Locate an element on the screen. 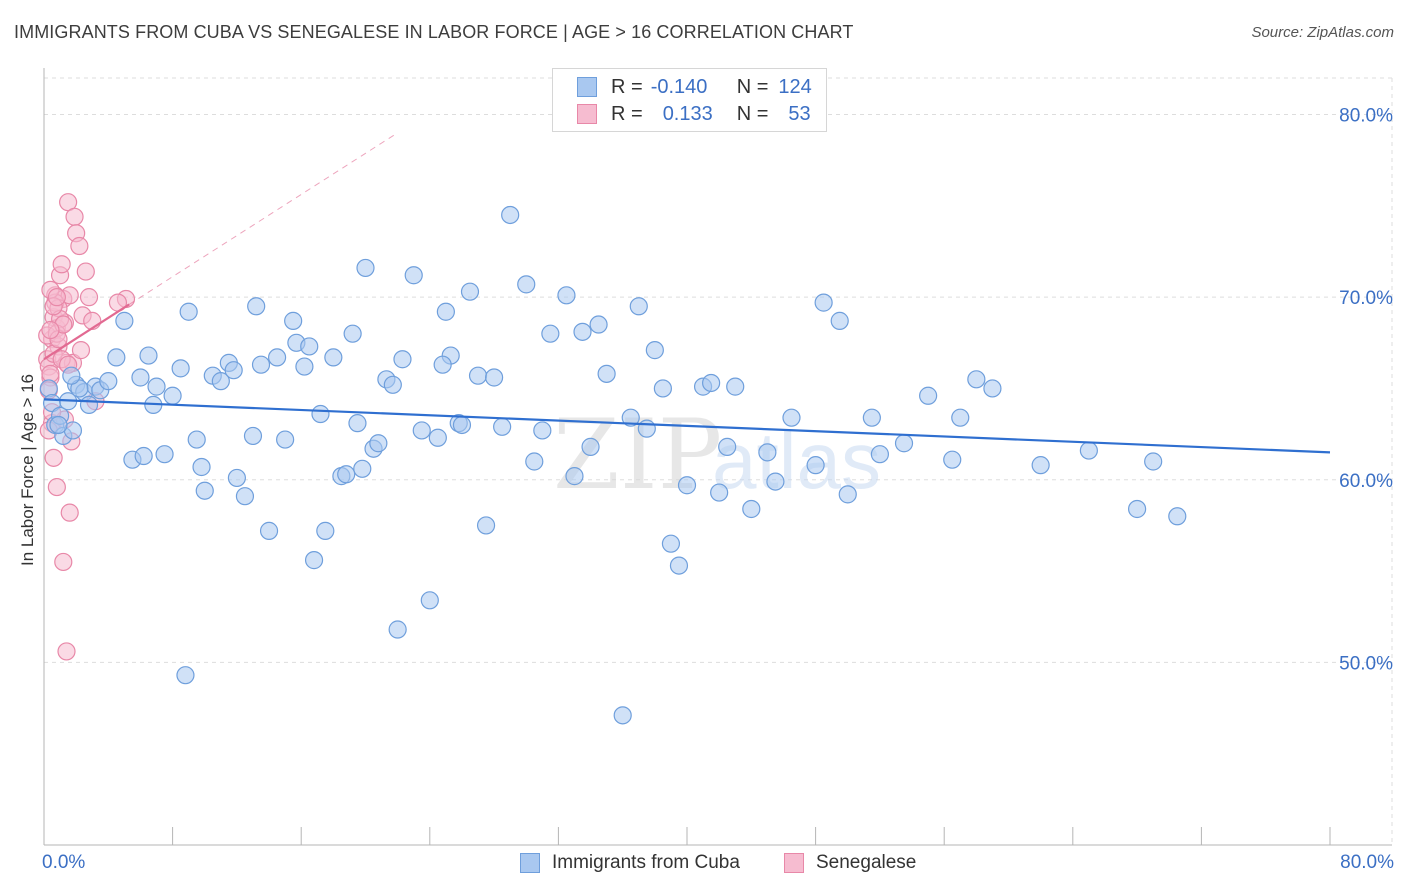 This screenshot has height=892, width=1406. bottom-legend-swatch-cuba is located at coordinates (530, 863).